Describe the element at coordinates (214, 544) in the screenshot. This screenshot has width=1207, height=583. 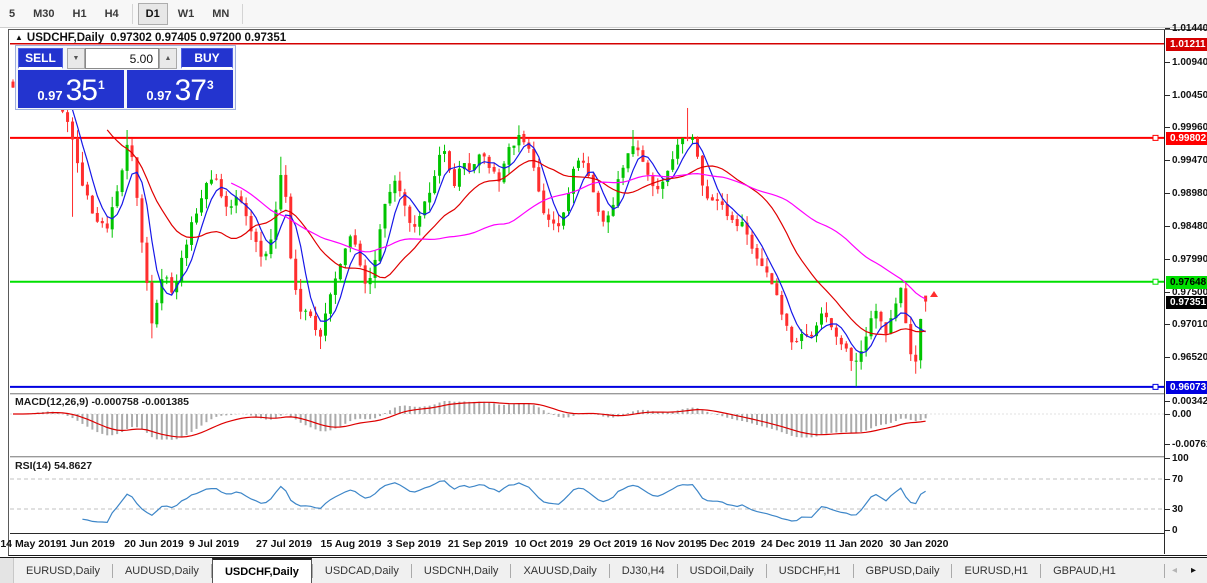
I see `date-label: 9 Jul 2019` at that location.